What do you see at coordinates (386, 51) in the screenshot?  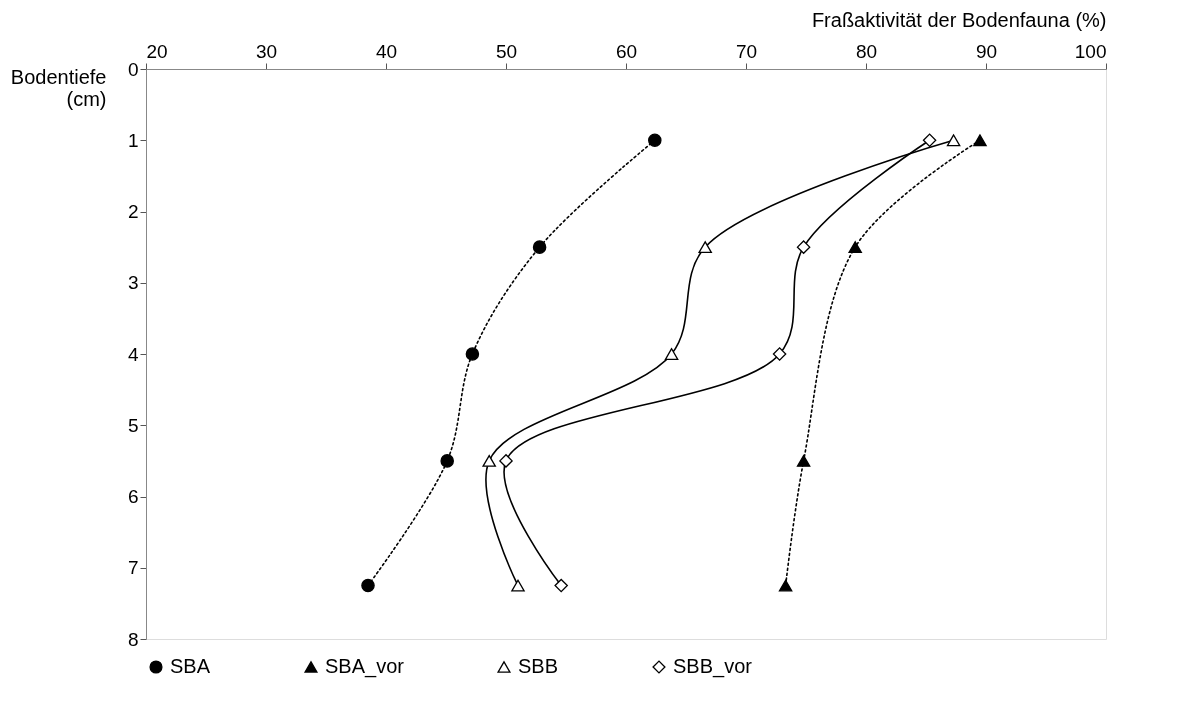 I see `x-tick-label: 40` at bounding box center [386, 51].